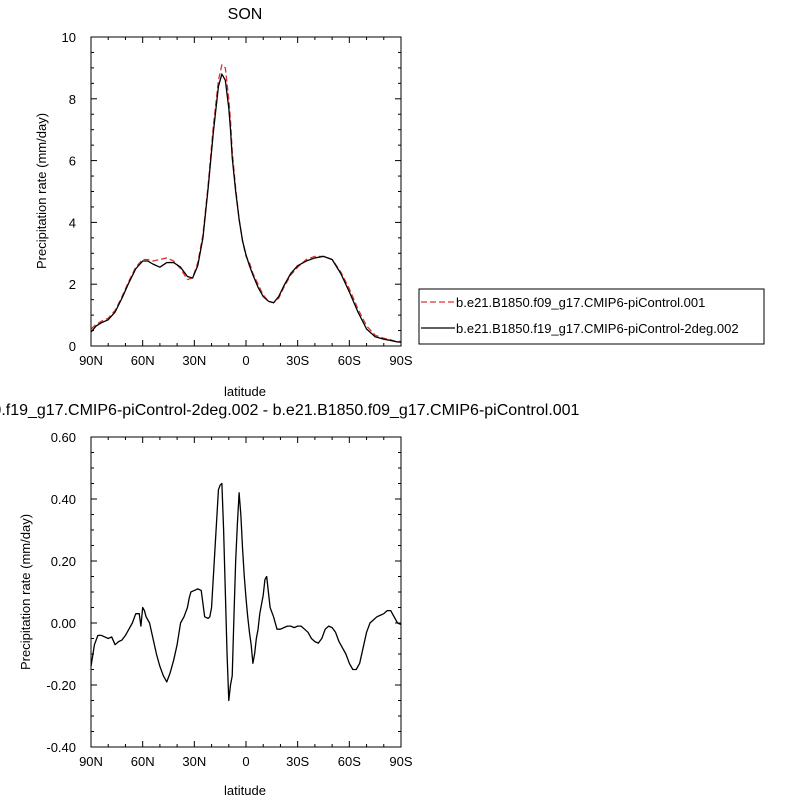 The image size is (800, 800). Describe the element at coordinates (63, 499) in the screenshot. I see `bottom-y-tick-label: 0.40` at that location.